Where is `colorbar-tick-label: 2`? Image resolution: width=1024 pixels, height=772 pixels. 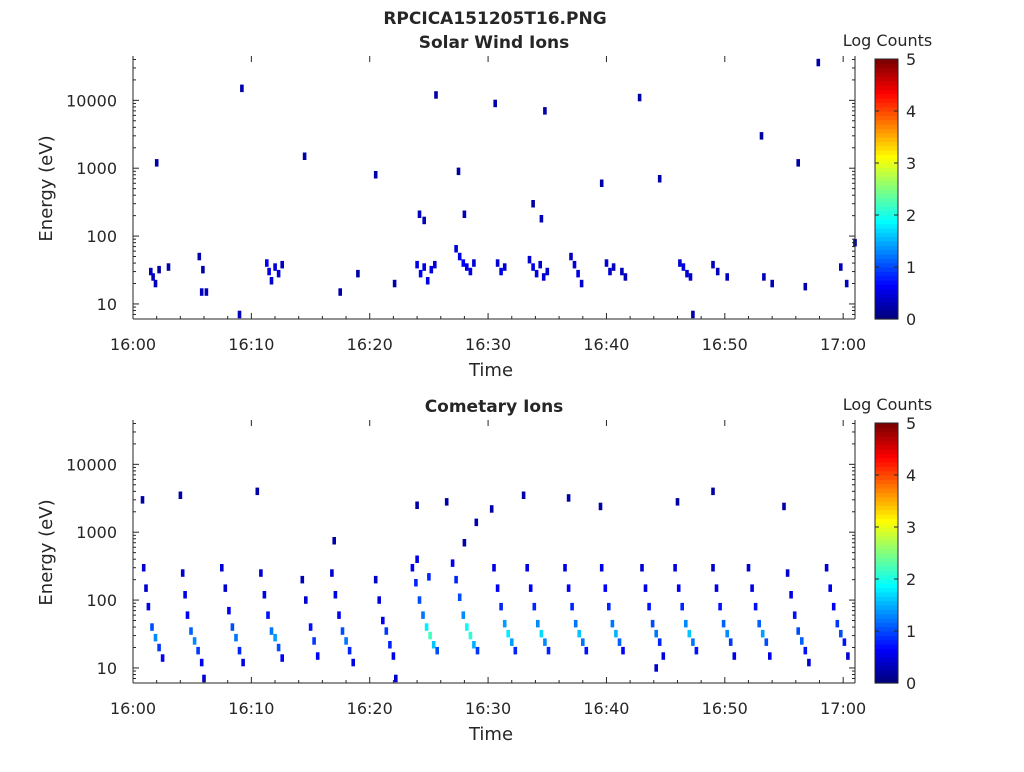 colorbar-tick-label: 2 is located at coordinates (911, 215).